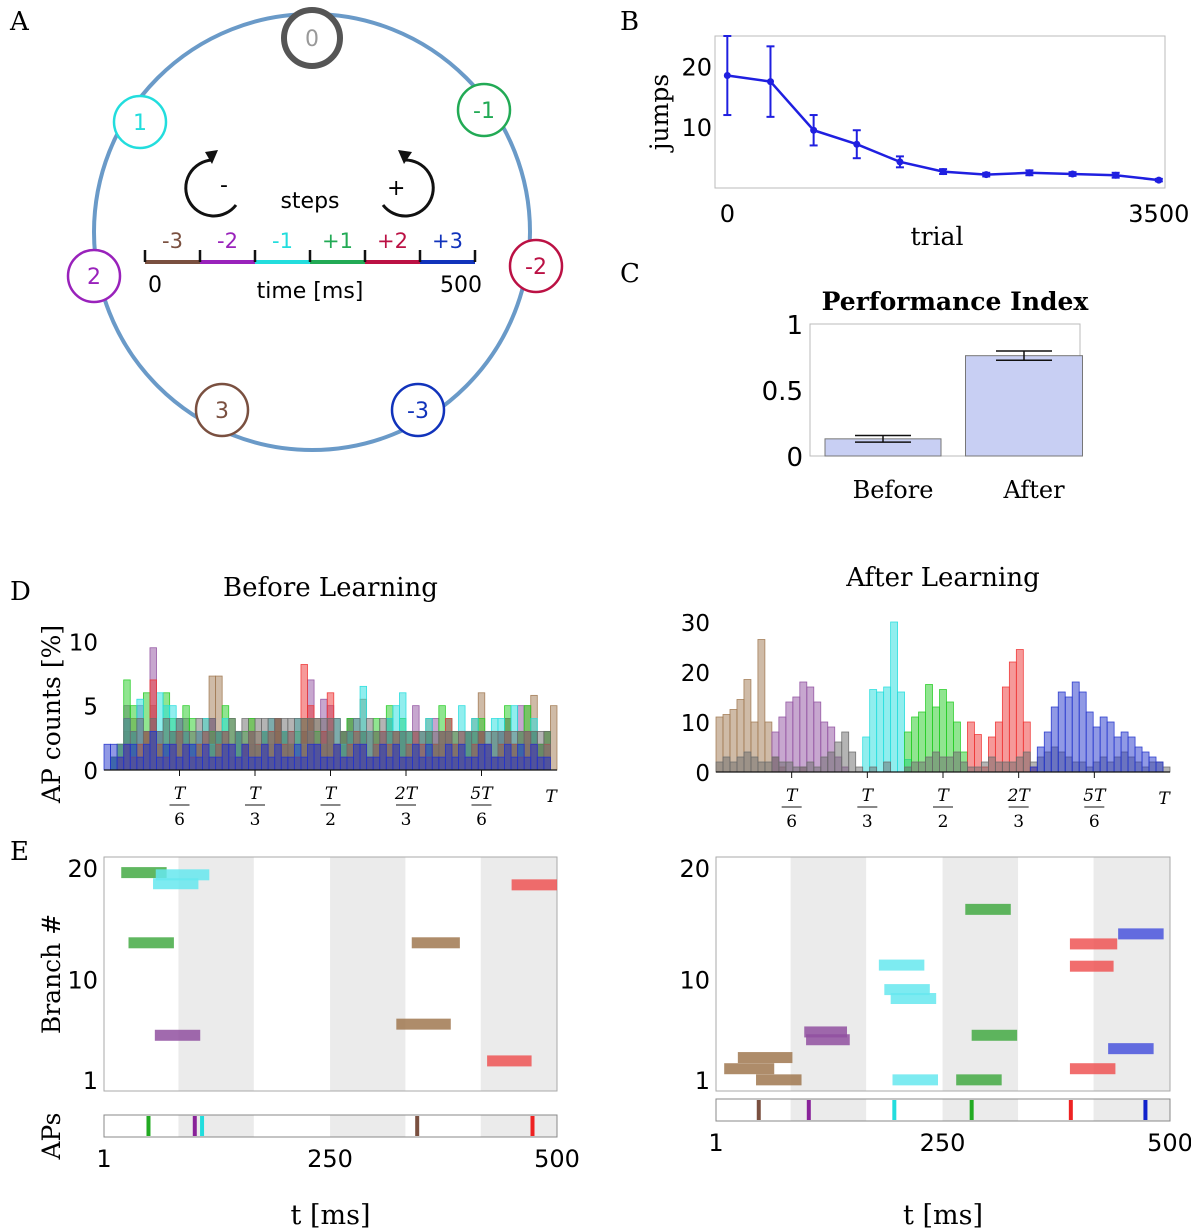 The image size is (1191, 1230). I want to click on panel-label-a: A, so click(19, 22).